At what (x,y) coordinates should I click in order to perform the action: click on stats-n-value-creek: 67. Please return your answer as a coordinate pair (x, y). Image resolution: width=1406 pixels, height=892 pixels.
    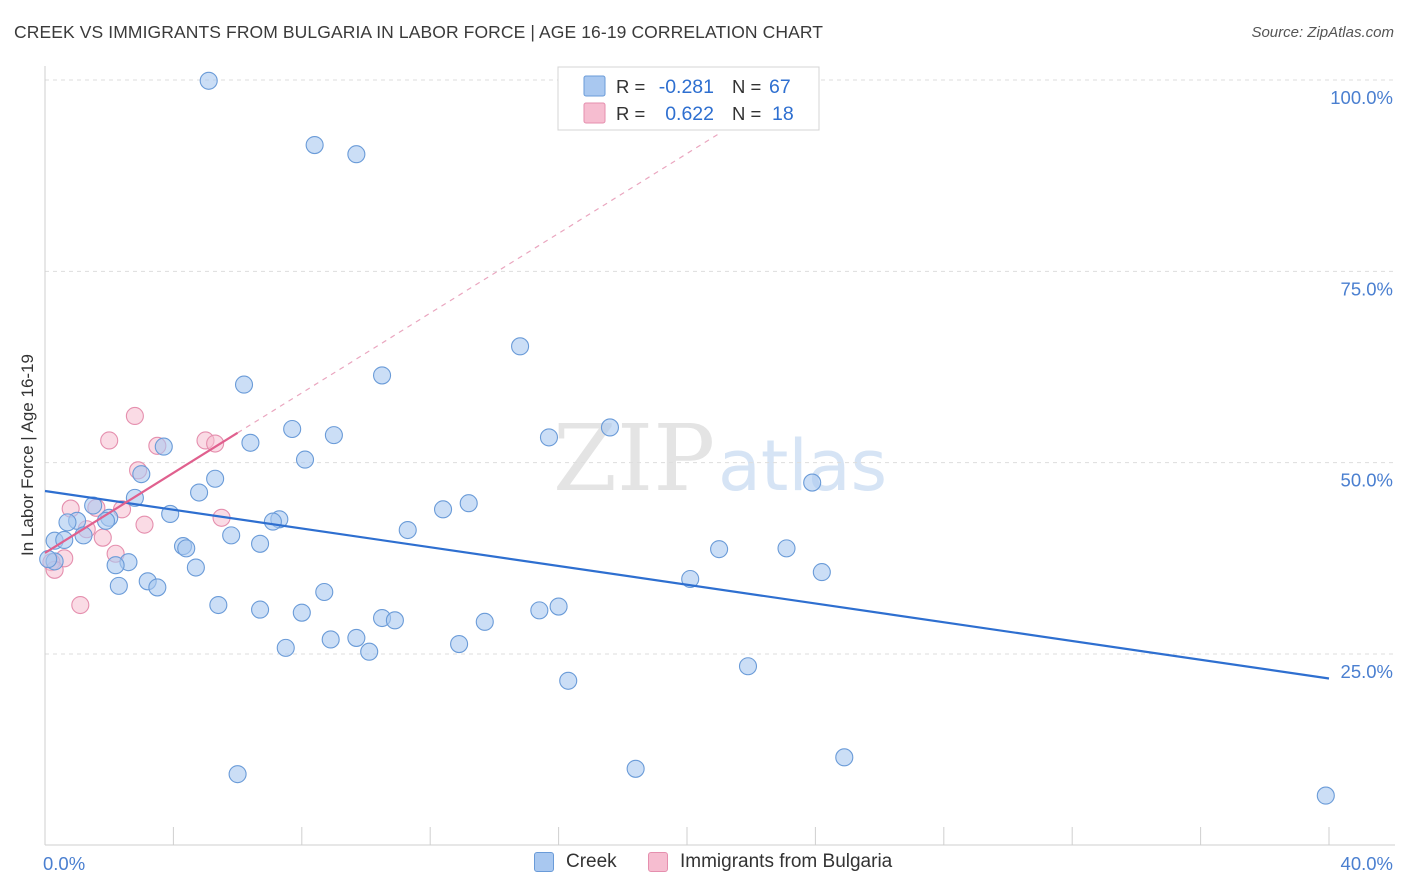
    Looking at the image, I should click on (780, 87).